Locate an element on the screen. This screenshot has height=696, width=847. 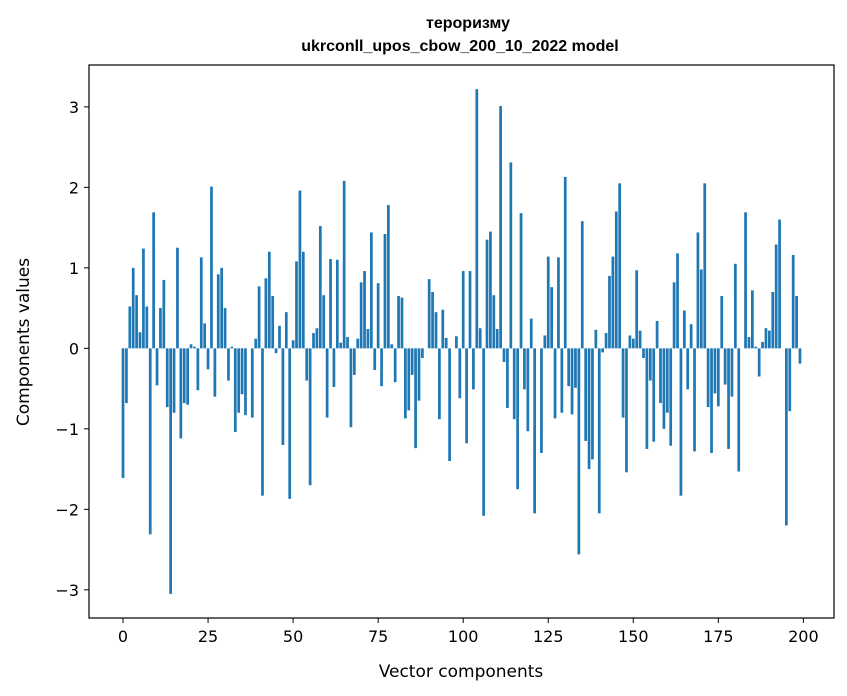
y-tick-label: 2 is located at coordinates (74, 187).